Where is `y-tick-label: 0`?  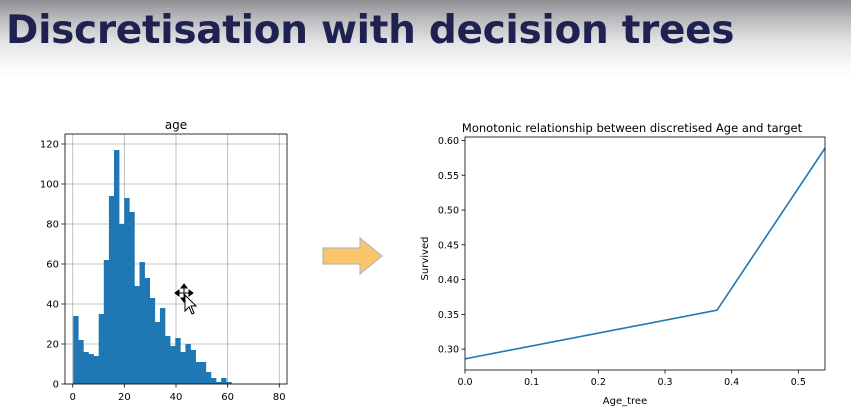 y-tick-label: 0 is located at coordinates (56, 385).